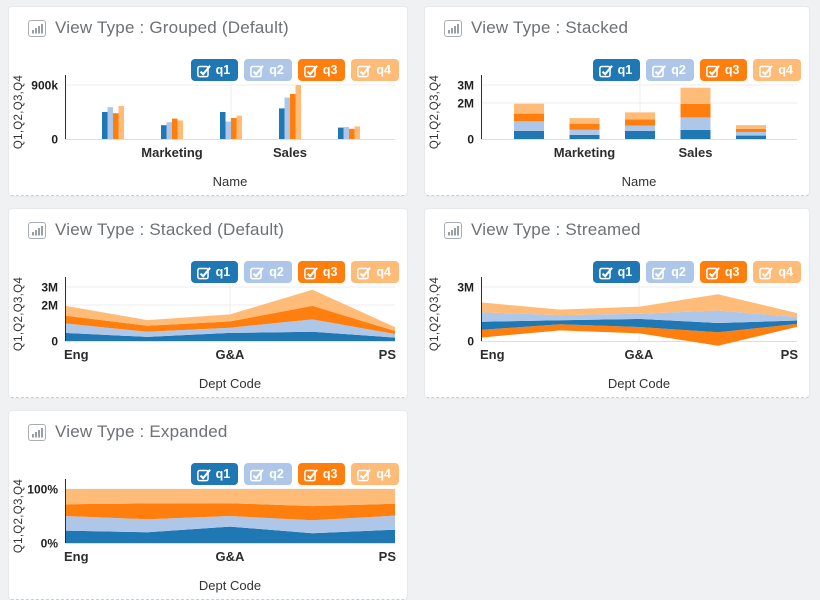  I want to click on y-axis-label: Q1,Q2,Q3,Q4, so click(19, 516).